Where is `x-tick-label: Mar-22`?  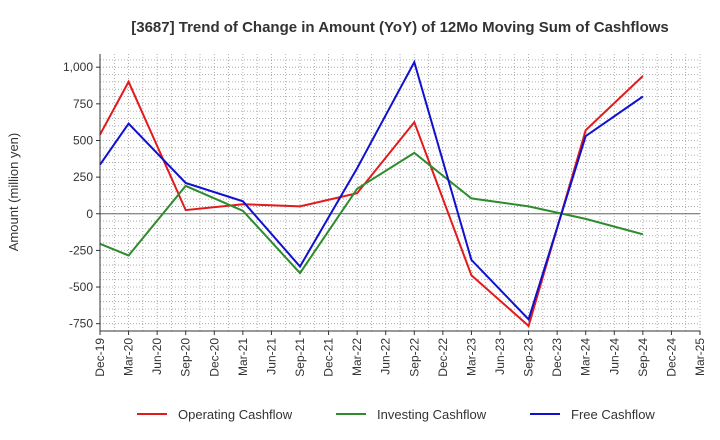 x-tick-label: Mar-22 is located at coordinates (357, 357).